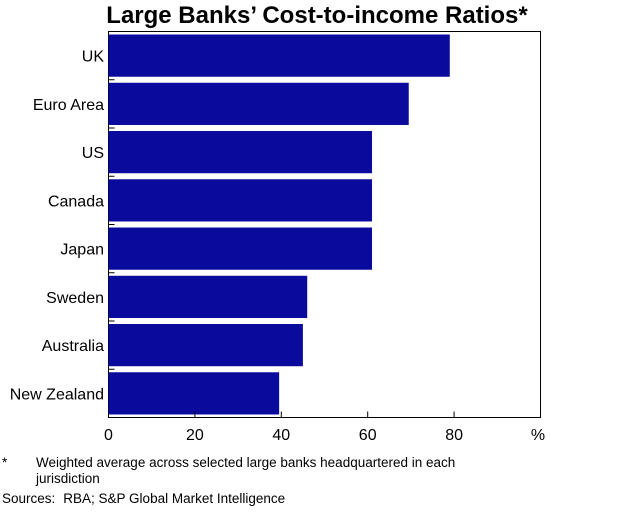 This screenshot has height=512, width=634. What do you see at coordinates (317, 15) in the screenshot?
I see `chart-title: Large Banks’ Cost-to-income Ratios*` at bounding box center [317, 15].